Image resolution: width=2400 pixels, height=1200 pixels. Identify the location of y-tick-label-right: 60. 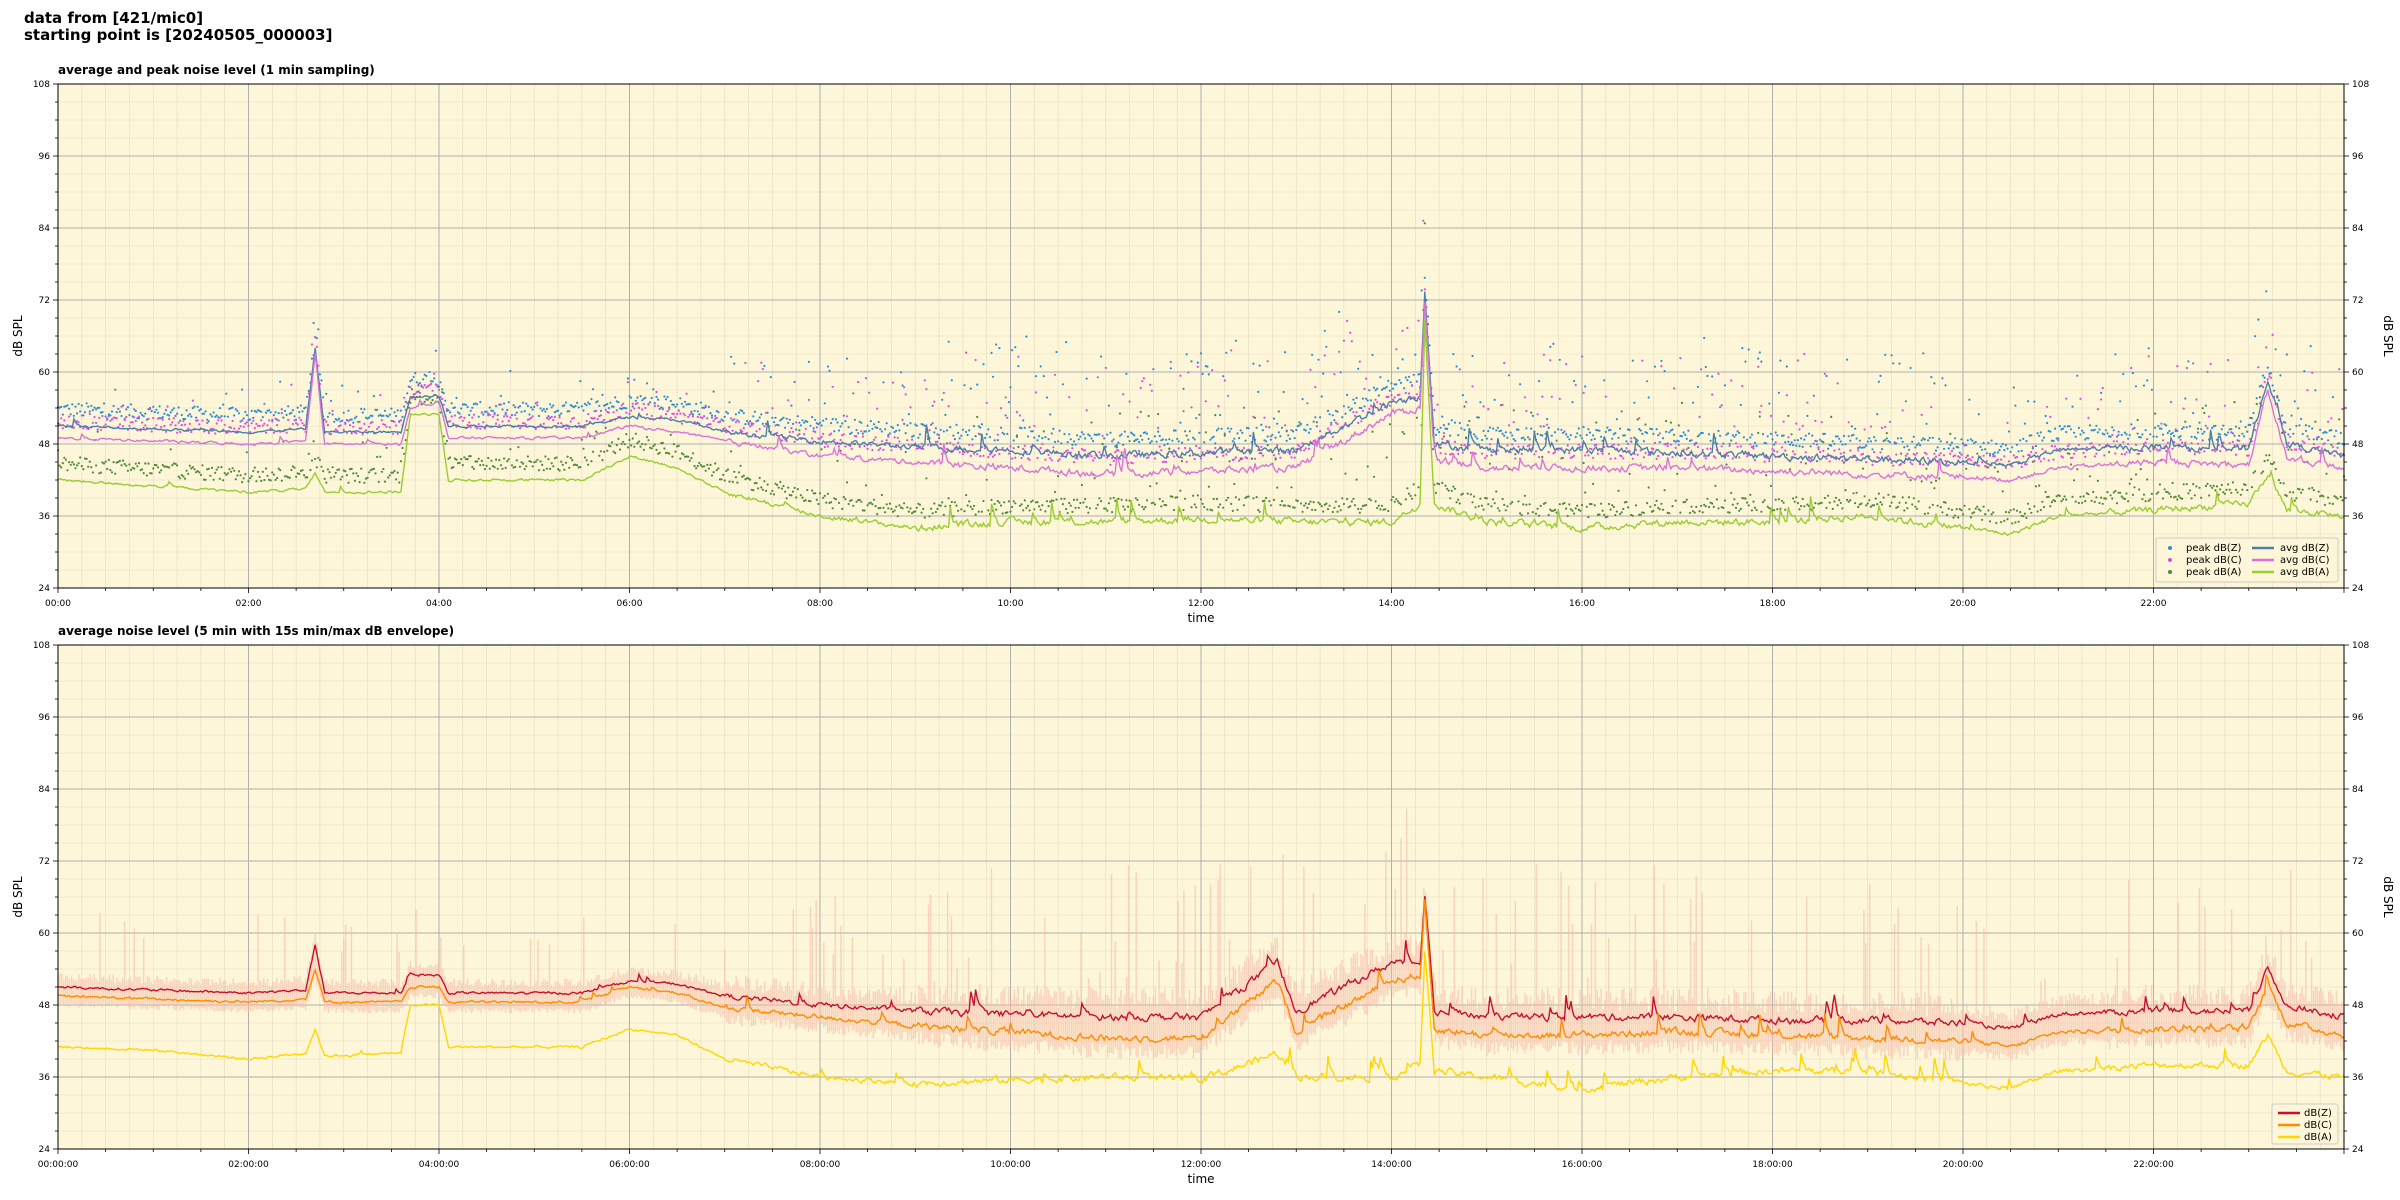
(2358, 373).